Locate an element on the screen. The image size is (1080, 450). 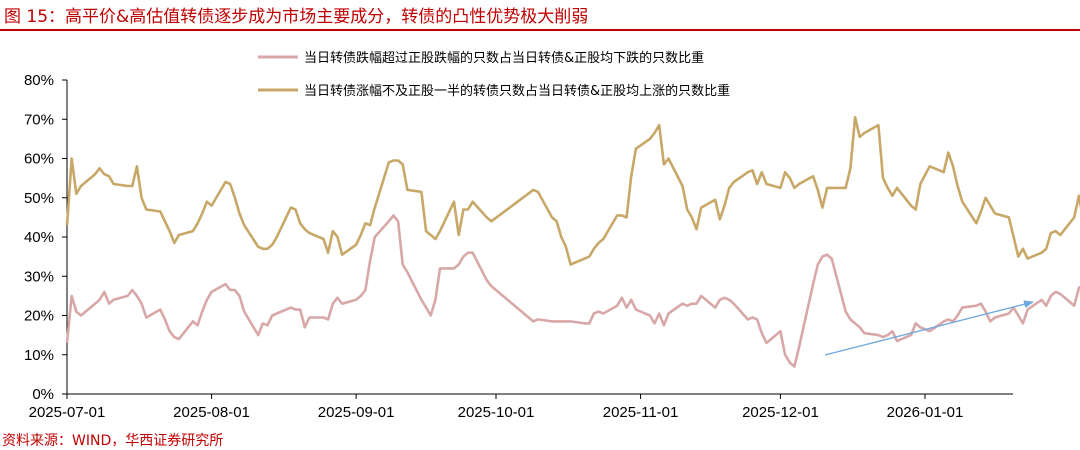
y-tick-label: 20% is located at coordinates (39, 316).